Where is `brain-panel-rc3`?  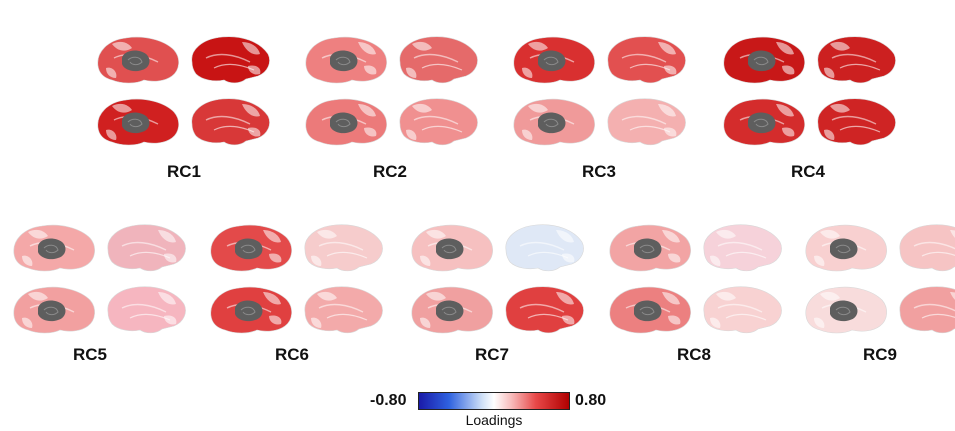
brain-panel-rc3 is located at coordinates (600, 90).